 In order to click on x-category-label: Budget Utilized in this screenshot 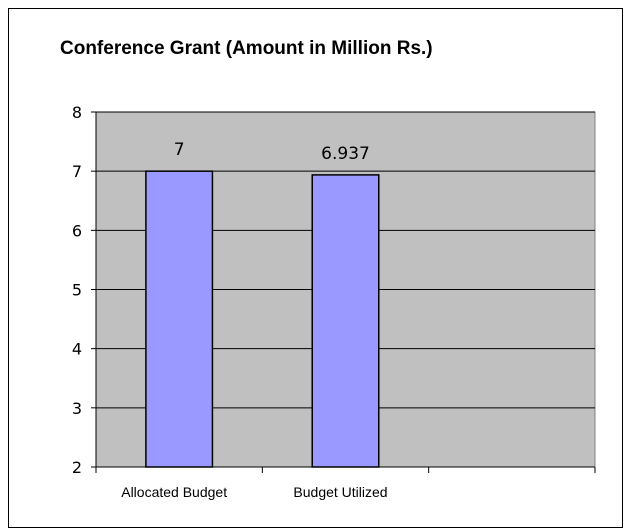, I will do `click(340, 492)`.